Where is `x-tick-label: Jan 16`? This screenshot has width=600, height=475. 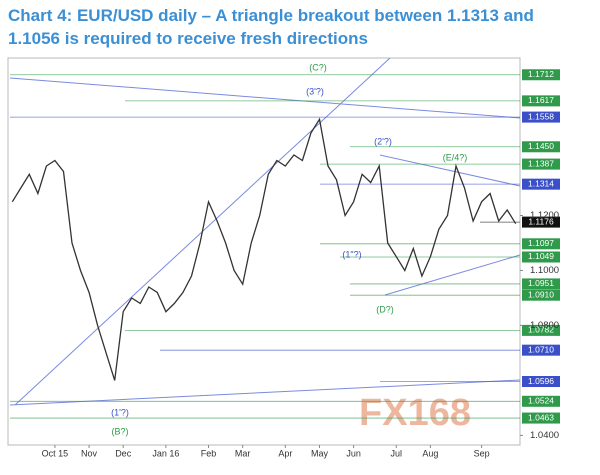
x-tick-label: Jan 16 is located at coordinates (165, 453).